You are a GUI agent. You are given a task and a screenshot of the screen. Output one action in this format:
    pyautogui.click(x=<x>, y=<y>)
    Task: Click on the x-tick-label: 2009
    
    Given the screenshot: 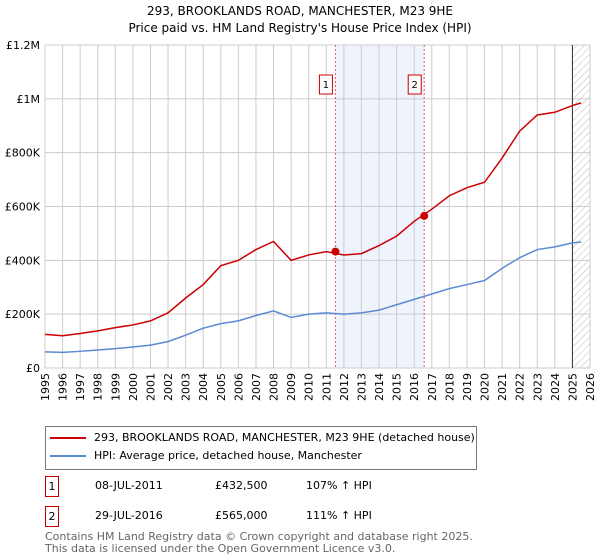 What is the action you would take?
    pyautogui.click(x=291, y=387)
    